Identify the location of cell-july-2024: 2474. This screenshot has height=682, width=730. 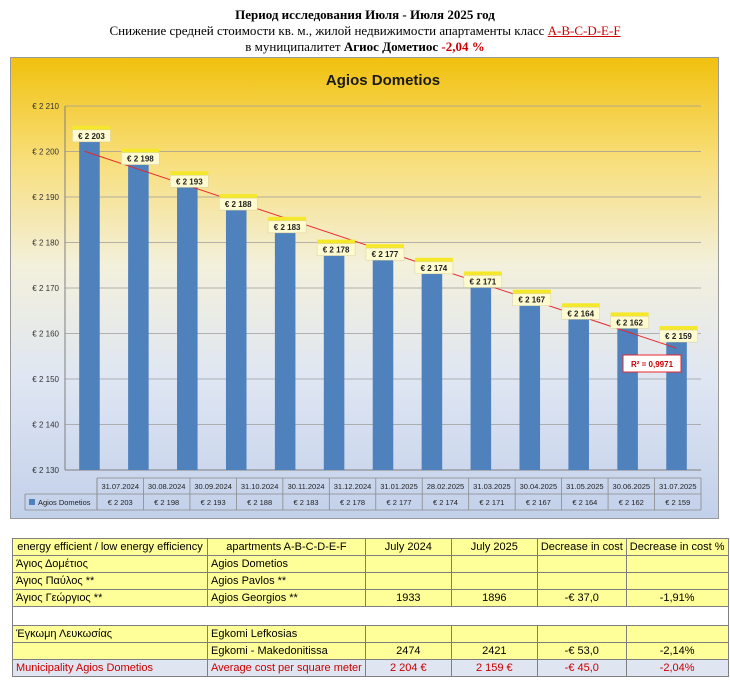
(408, 651).